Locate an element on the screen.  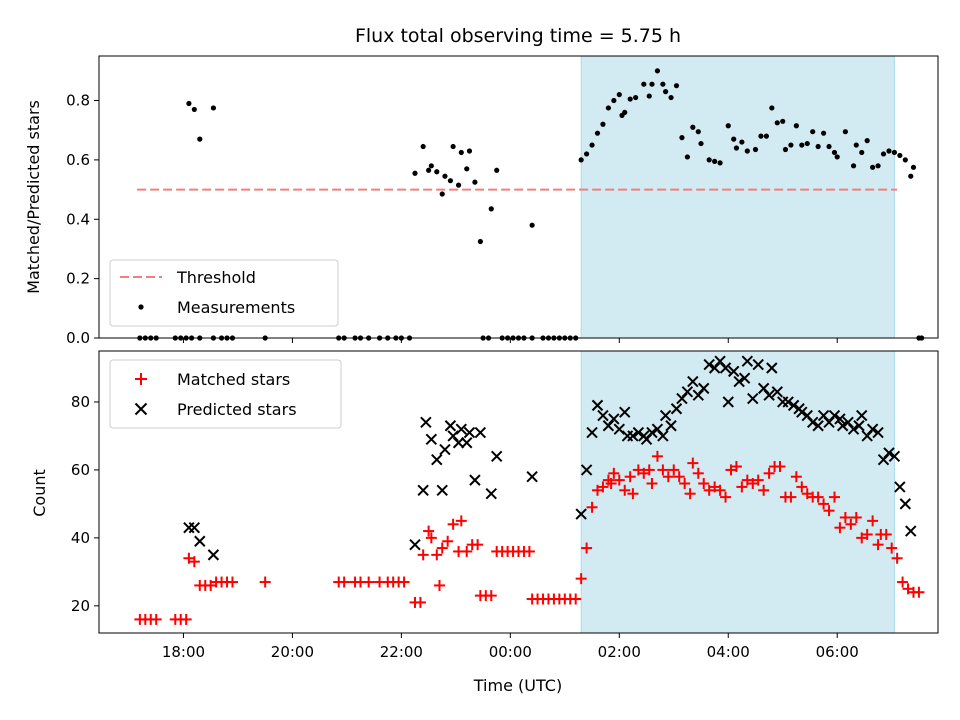
chart-title: Flux total observing time = 5.75 h is located at coordinates (518, 36).